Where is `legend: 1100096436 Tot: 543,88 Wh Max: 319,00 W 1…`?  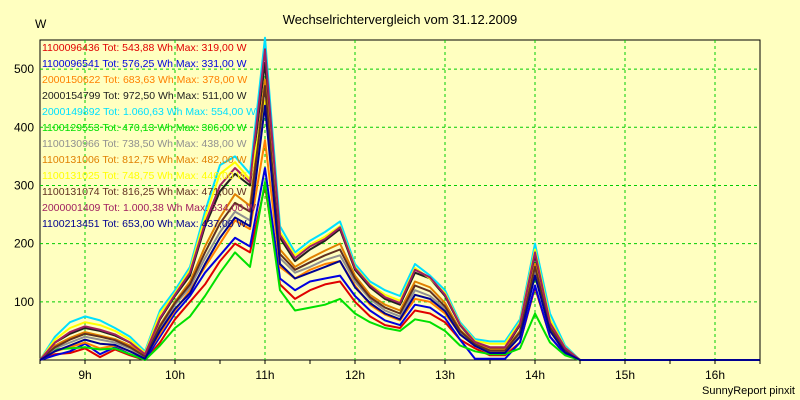 legend: 1100096436 Tot: 543,88 Wh Max: 319,00 W 1… is located at coordinates (149, 136).